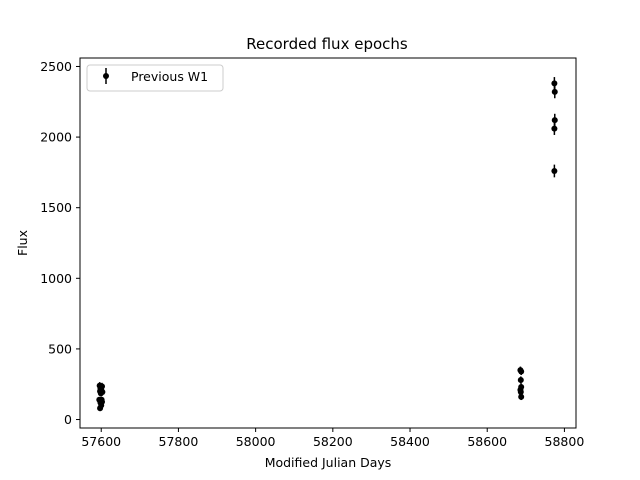 This screenshot has height=480, width=640. I want to click on y-tick-label: 2000, so click(56, 137).